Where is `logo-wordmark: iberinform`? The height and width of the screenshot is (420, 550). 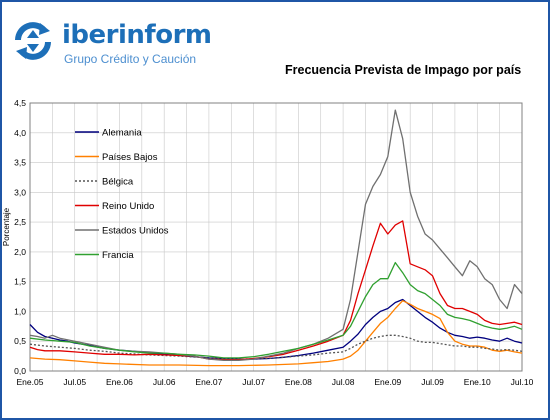
logo-wordmark: iberinform is located at coordinates (137, 35).